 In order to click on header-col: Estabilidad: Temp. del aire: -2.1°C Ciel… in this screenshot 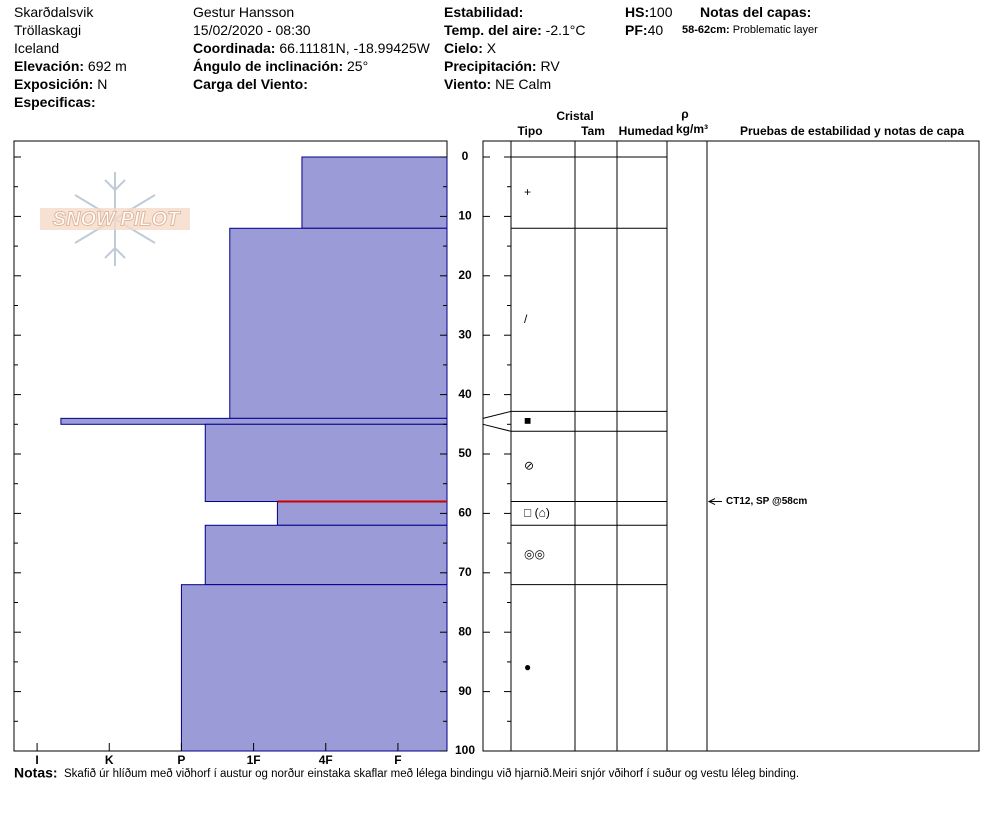, I will do `click(515, 48)`.